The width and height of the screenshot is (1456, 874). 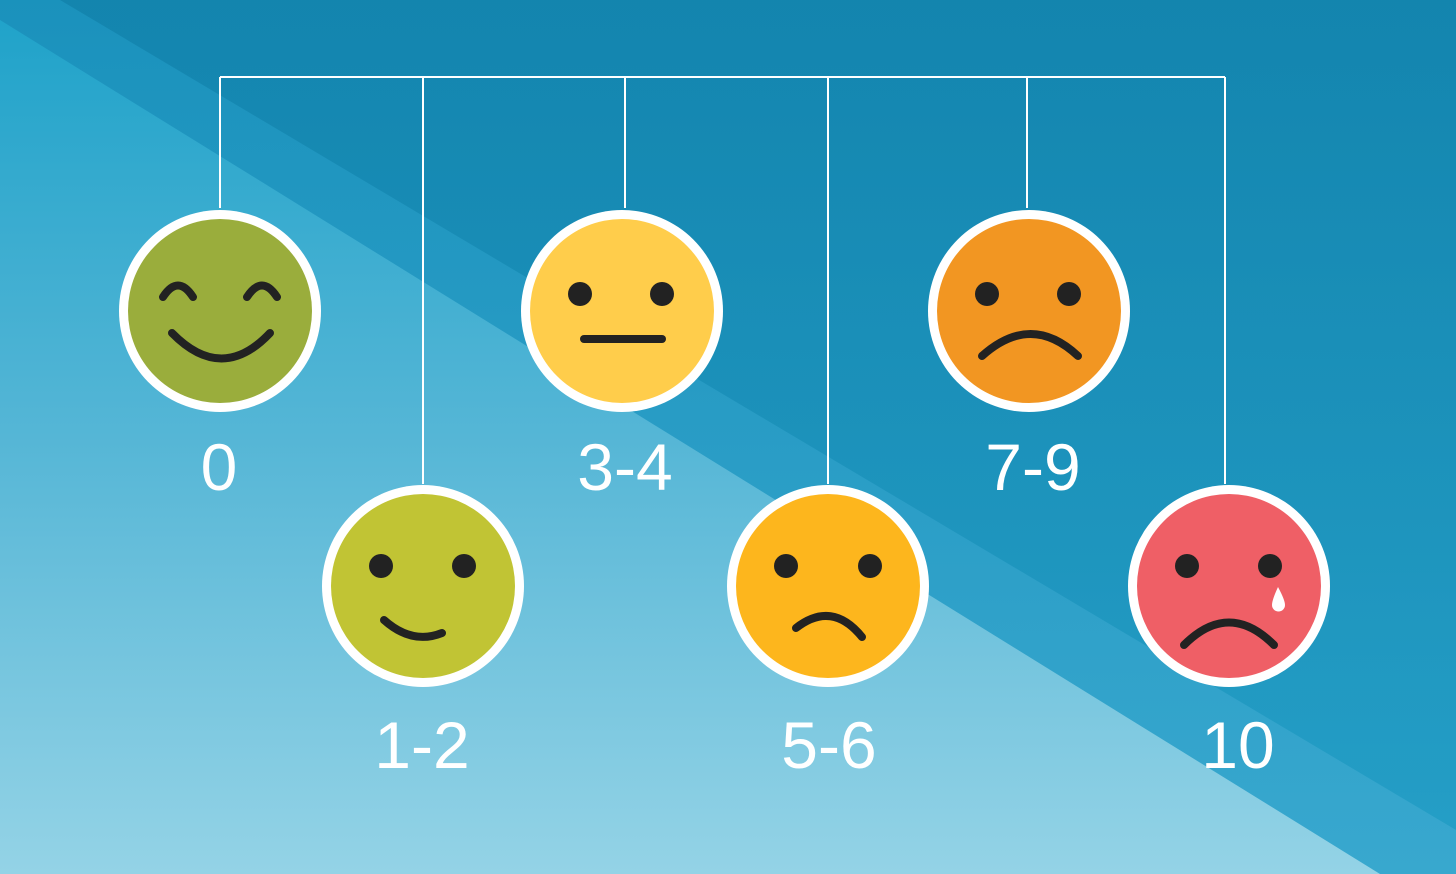 What do you see at coordinates (1033, 467) in the screenshot?
I see `level-label-7-9: 7-9` at bounding box center [1033, 467].